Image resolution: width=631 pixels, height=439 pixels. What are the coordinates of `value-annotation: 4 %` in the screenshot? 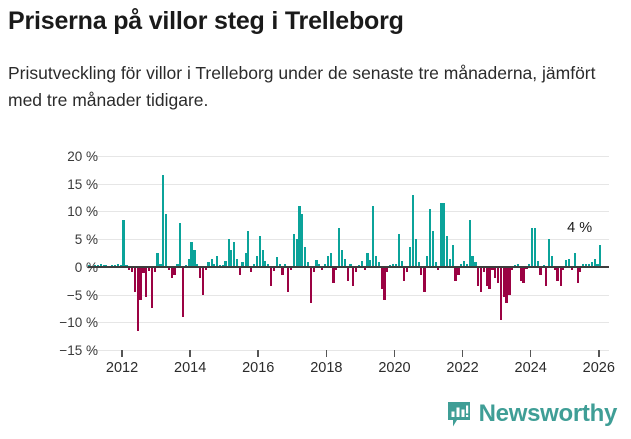 It's located at (580, 228).